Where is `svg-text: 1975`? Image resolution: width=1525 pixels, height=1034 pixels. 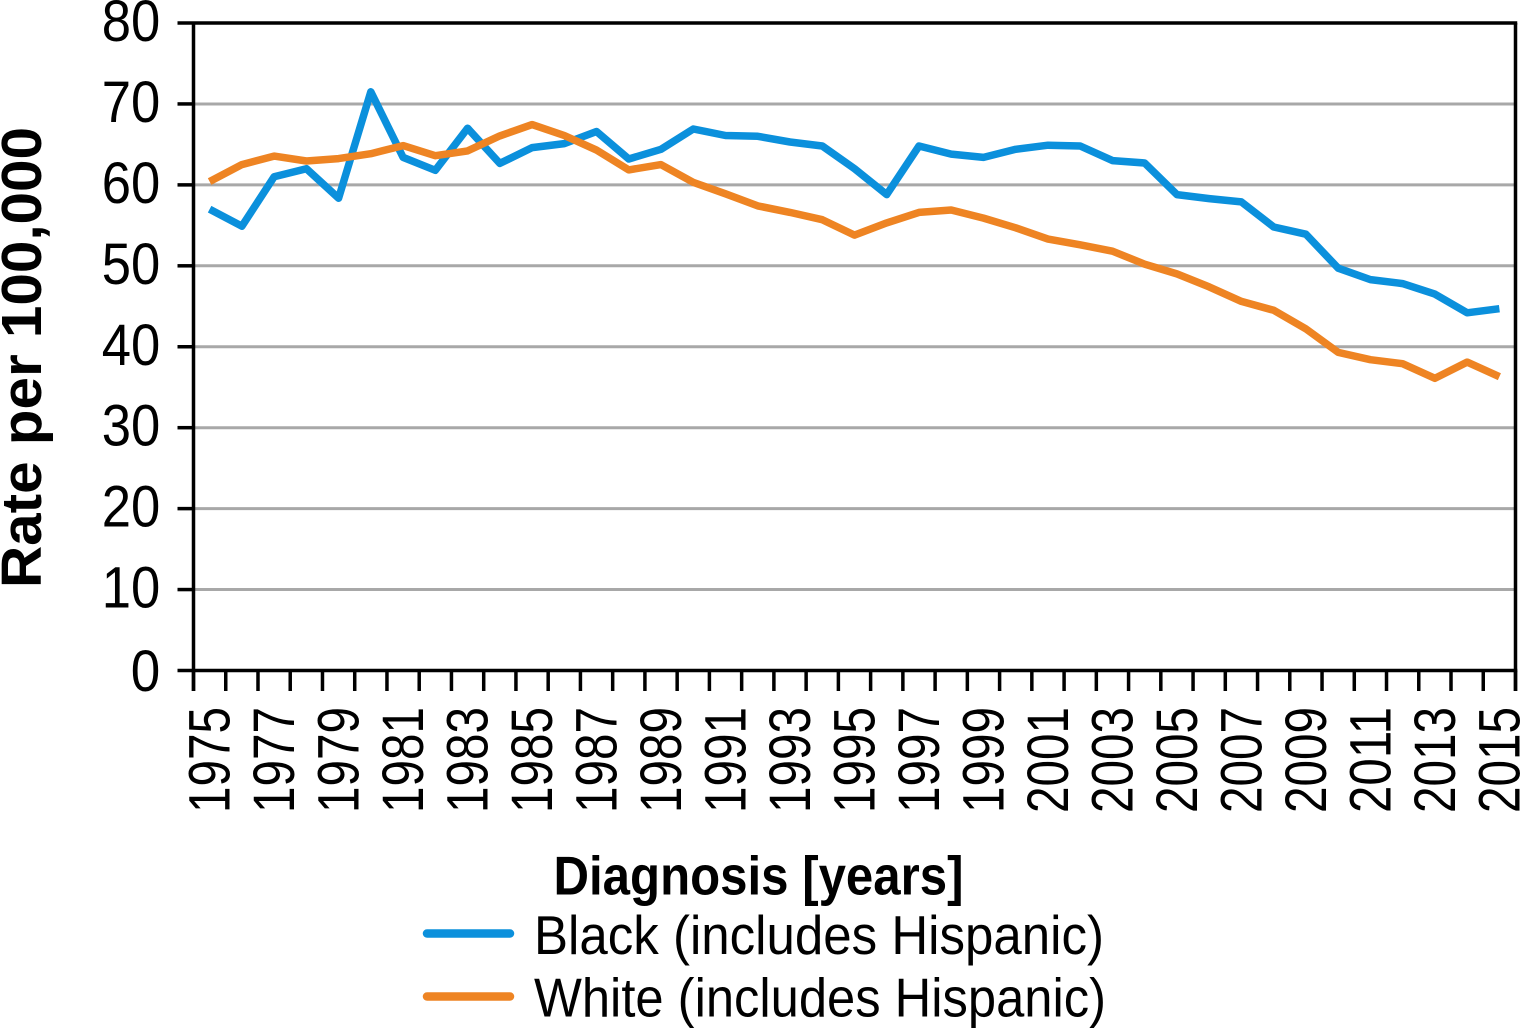 svg-text: 1975 is located at coordinates (210, 760).